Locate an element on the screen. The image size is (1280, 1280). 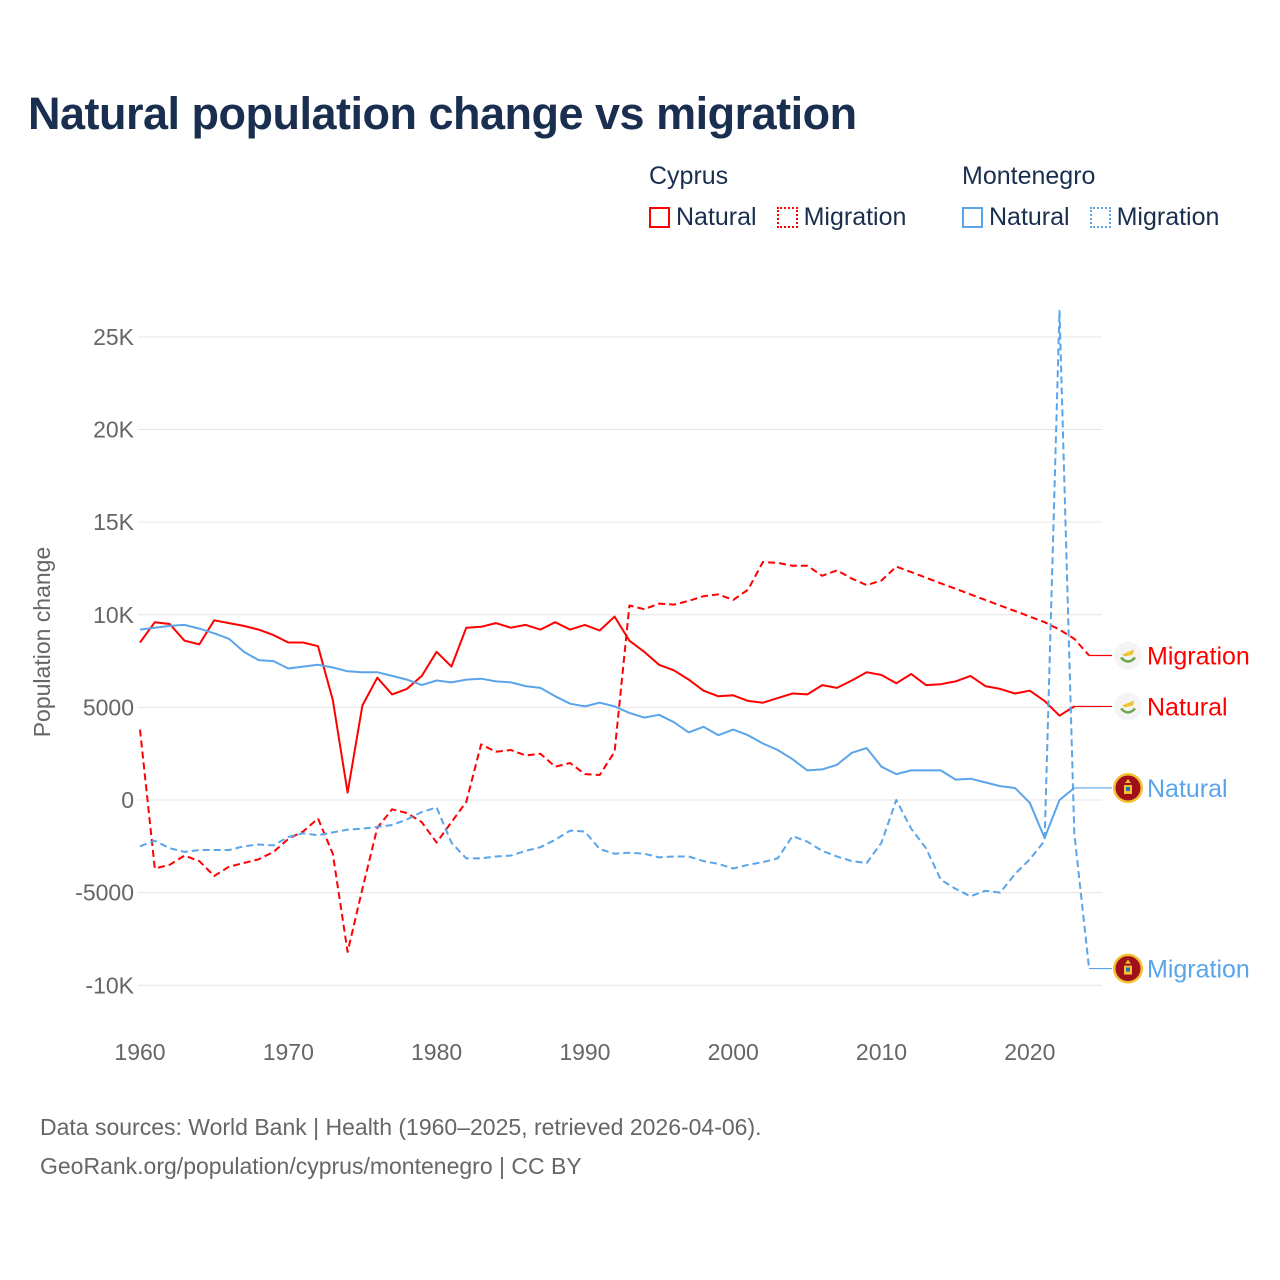
cyprus-natural-end-label: Natural is located at coordinates (1151, 706).